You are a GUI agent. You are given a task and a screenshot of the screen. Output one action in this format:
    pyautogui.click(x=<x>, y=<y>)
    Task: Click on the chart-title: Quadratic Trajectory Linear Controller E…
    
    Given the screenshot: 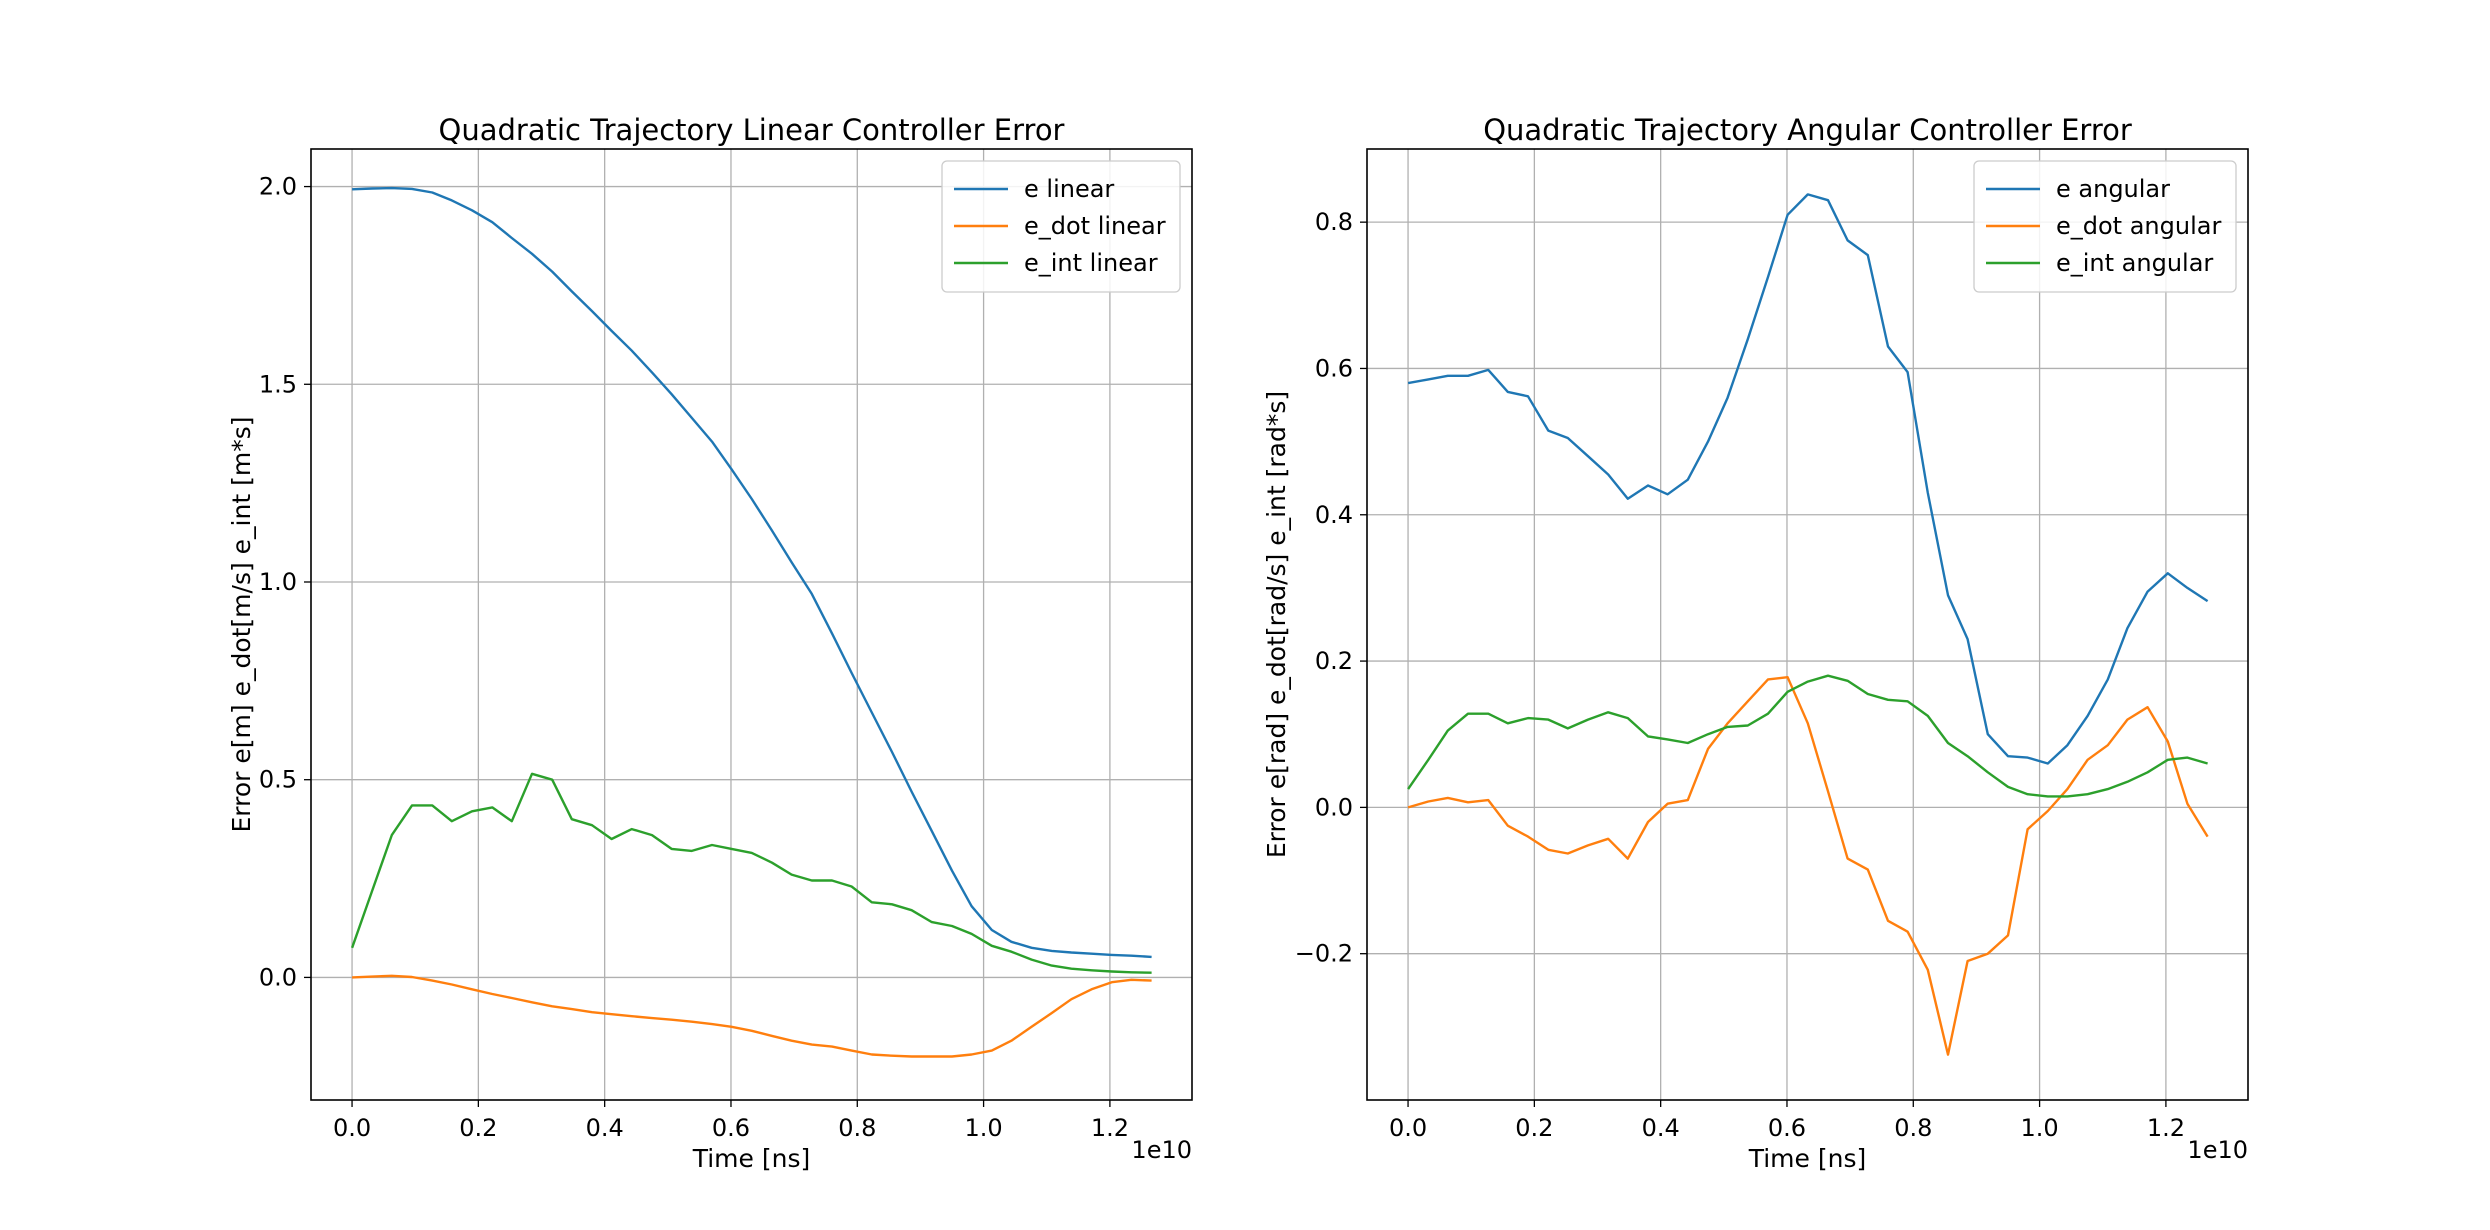 What is the action you would take?
    pyautogui.click(x=752, y=130)
    